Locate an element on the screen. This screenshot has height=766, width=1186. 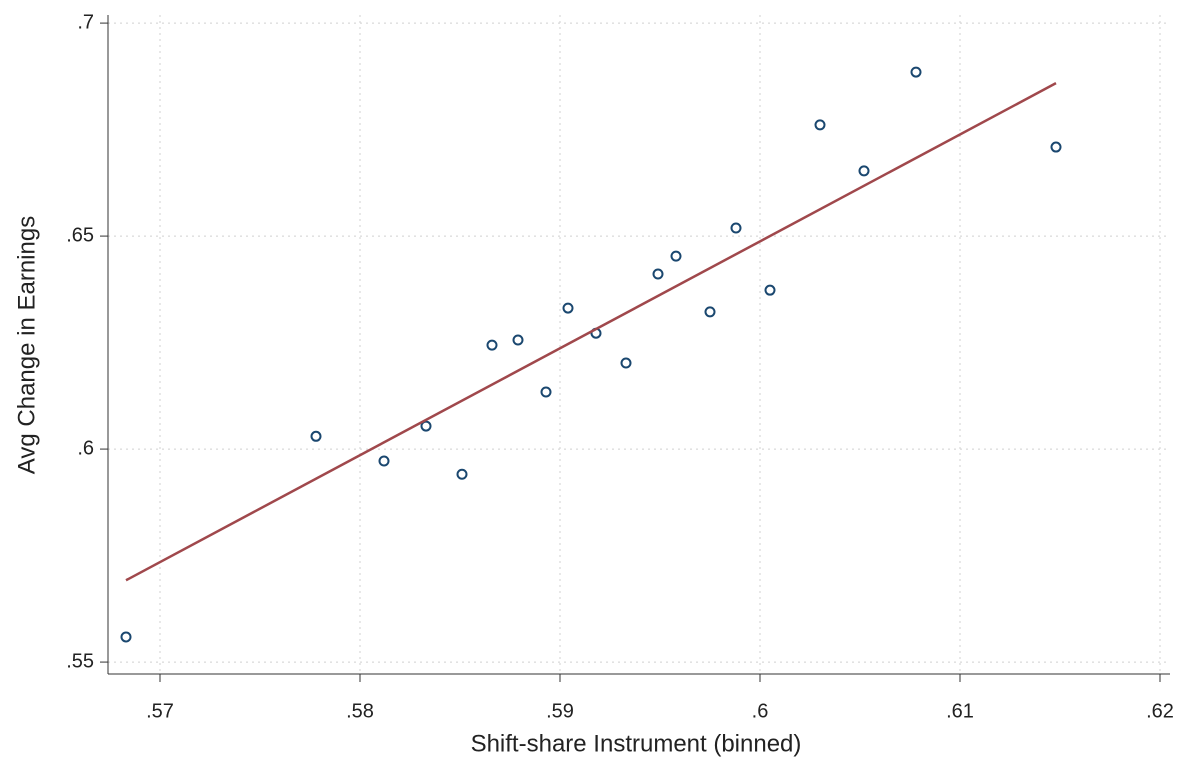
x-axis-title: Shift-share Instrument (binned) is located at coordinates (636, 743).